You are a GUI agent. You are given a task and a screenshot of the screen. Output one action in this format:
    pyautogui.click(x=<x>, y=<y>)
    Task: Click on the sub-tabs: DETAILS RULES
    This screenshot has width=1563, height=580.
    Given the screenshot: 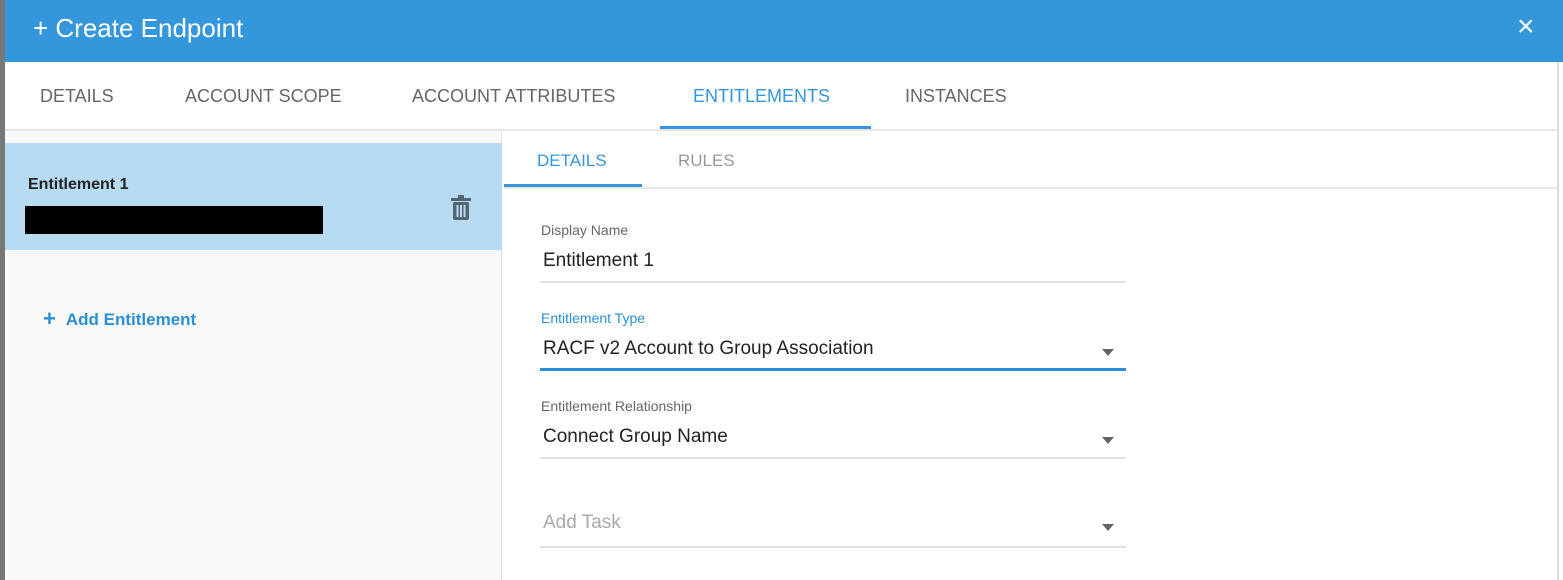 What is the action you would take?
    pyautogui.click(x=1030, y=160)
    